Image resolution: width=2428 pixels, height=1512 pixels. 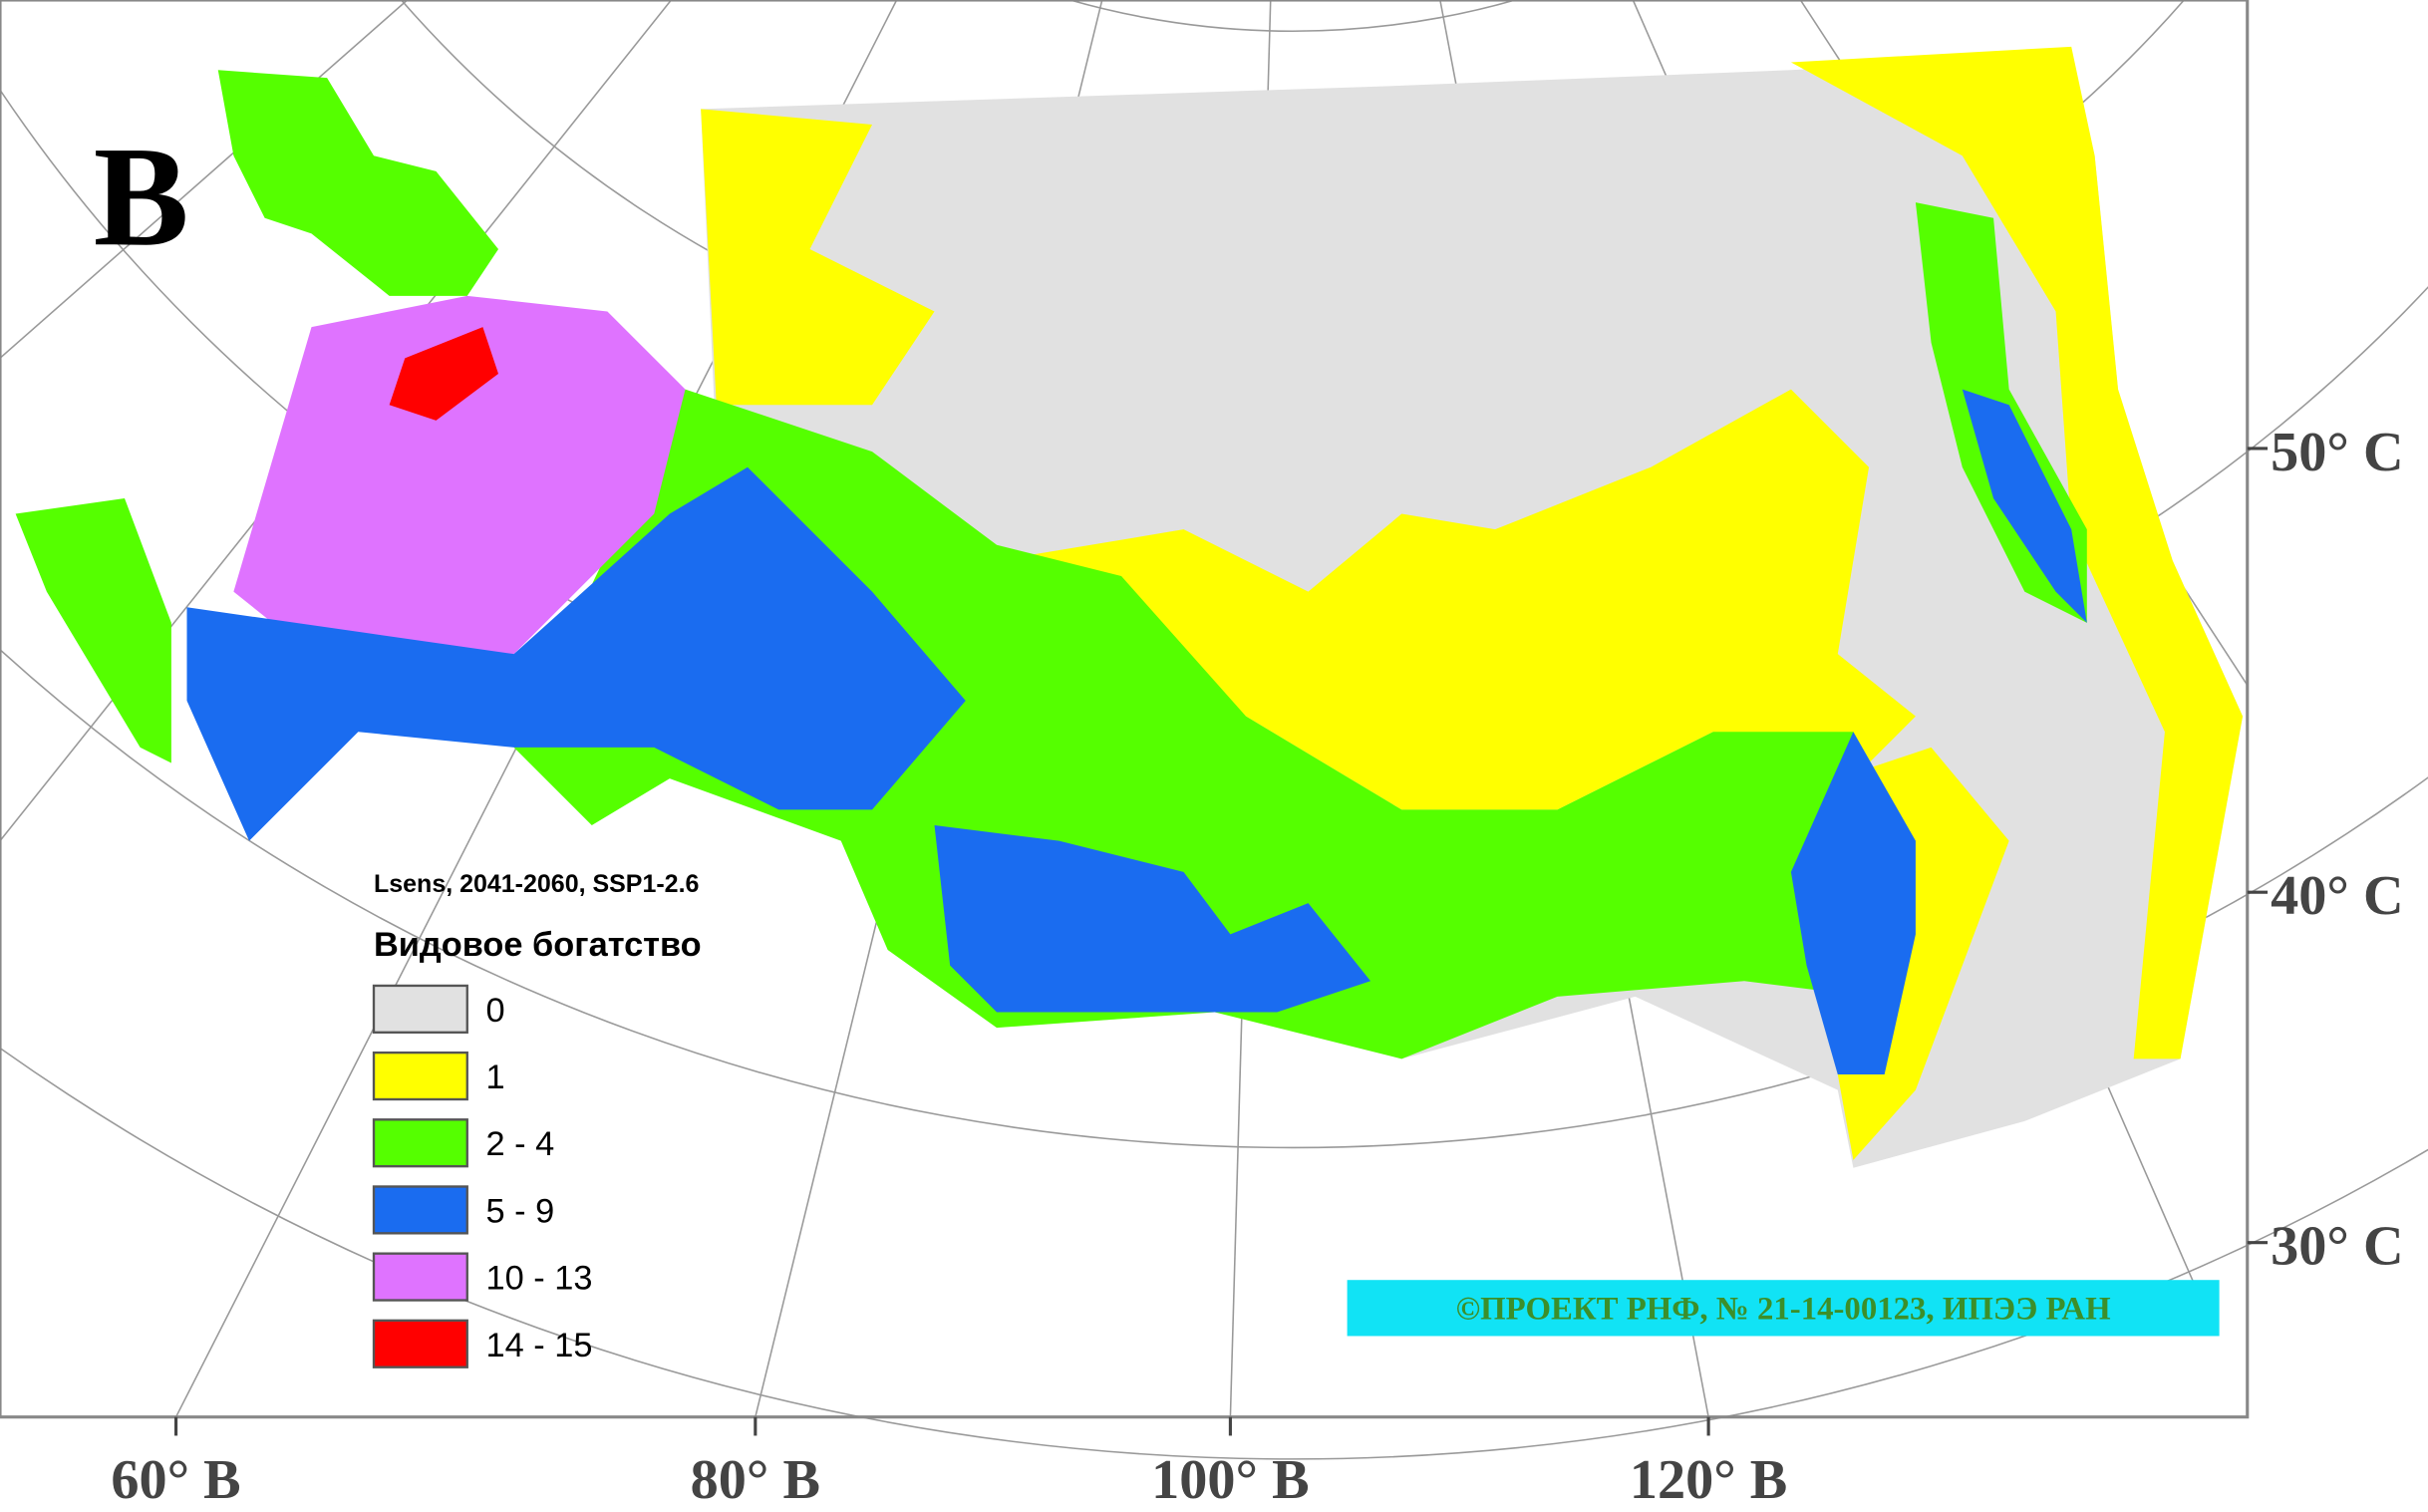 I want to click on longitude-label: 100° В, so click(x=1230, y=1480).